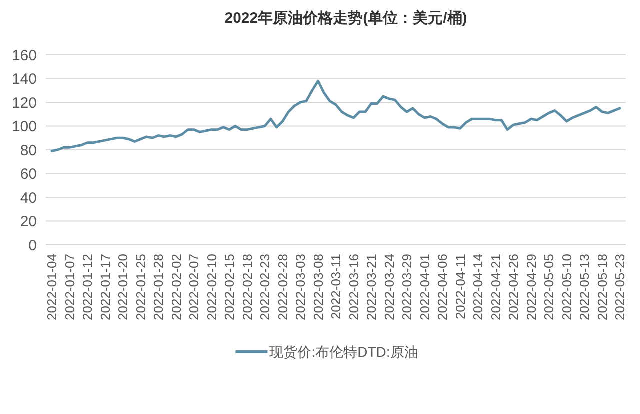  Describe the element at coordinates (24, 103) in the screenshot. I see `y-tick-label: 120` at that location.